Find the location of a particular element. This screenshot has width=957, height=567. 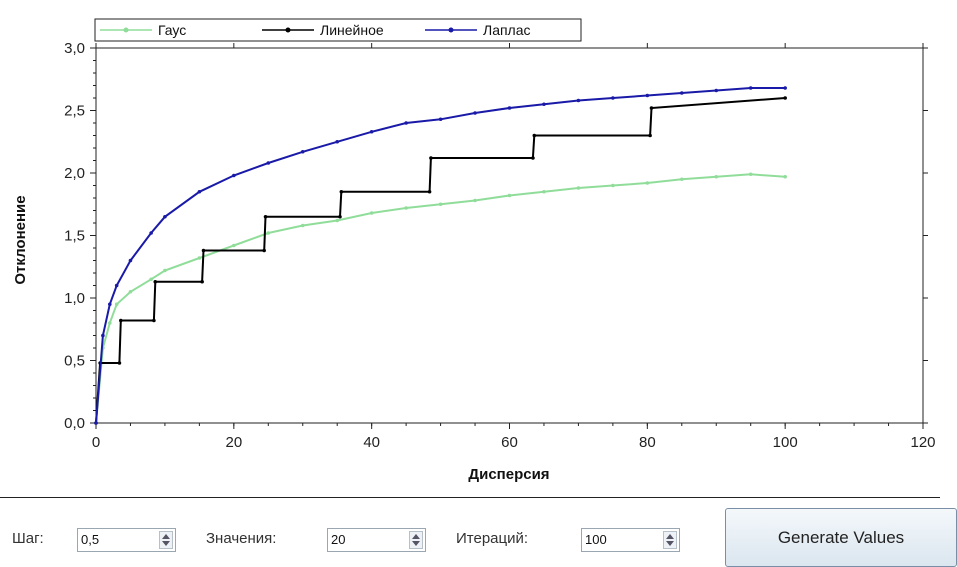

x-tick-label: 0 is located at coordinates (96, 442).